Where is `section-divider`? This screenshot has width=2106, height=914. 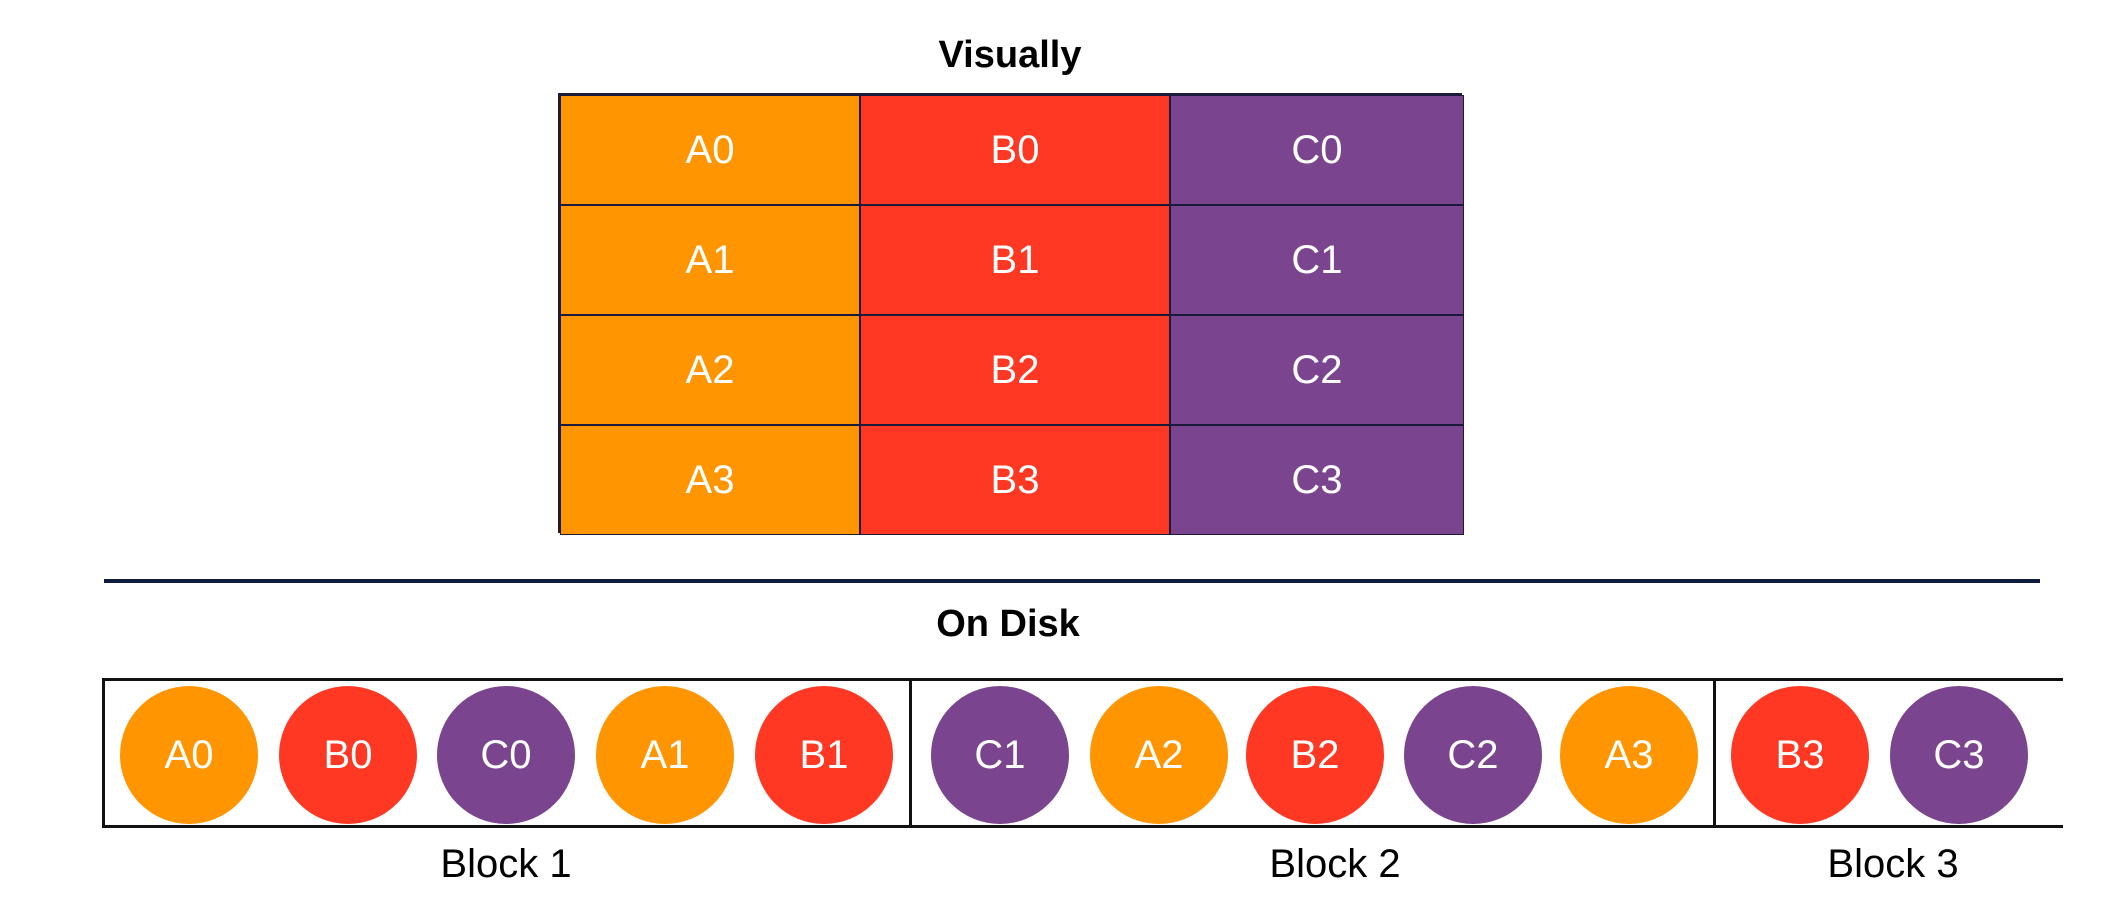
section-divider is located at coordinates (1072, 581).